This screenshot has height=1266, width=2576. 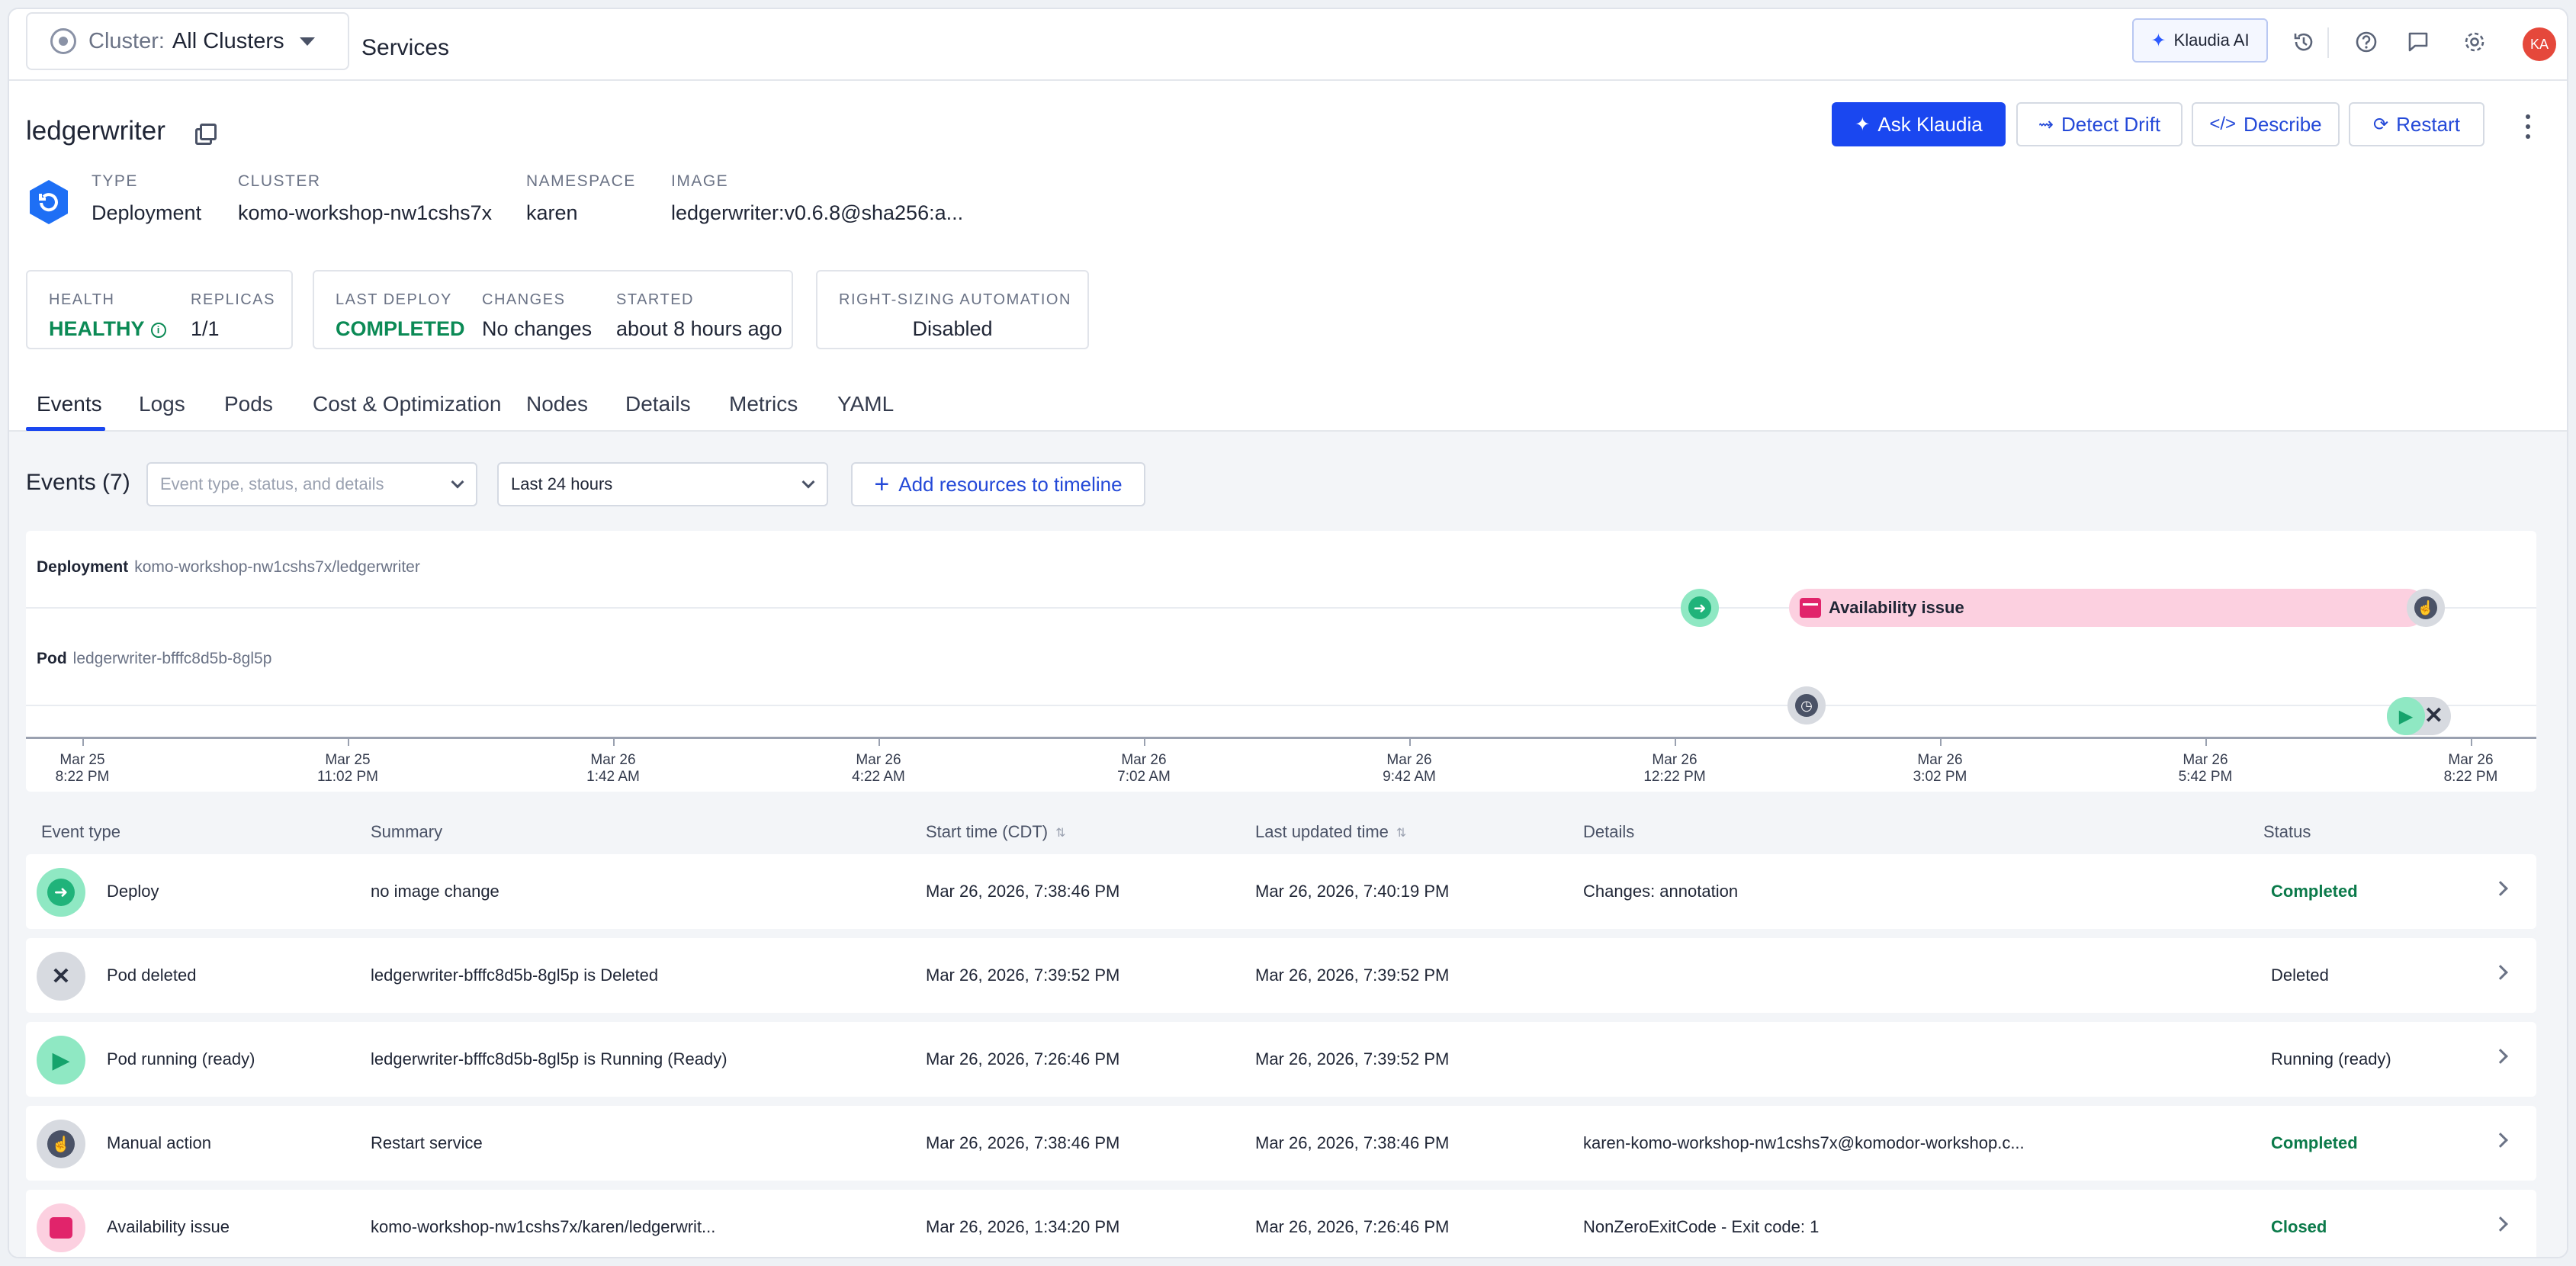 I want to click on detect-drift-button: ⇝ Detect Drift, so click(x=2099, y=124).